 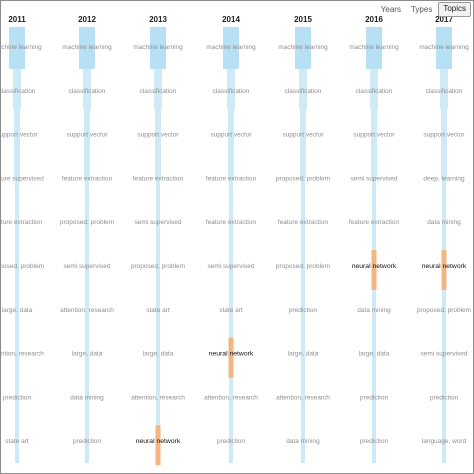 What do you see at coordinates (231, 19) in the screenshot?
I see `year-label-2014: 2014` at bounding box center [231, 19].